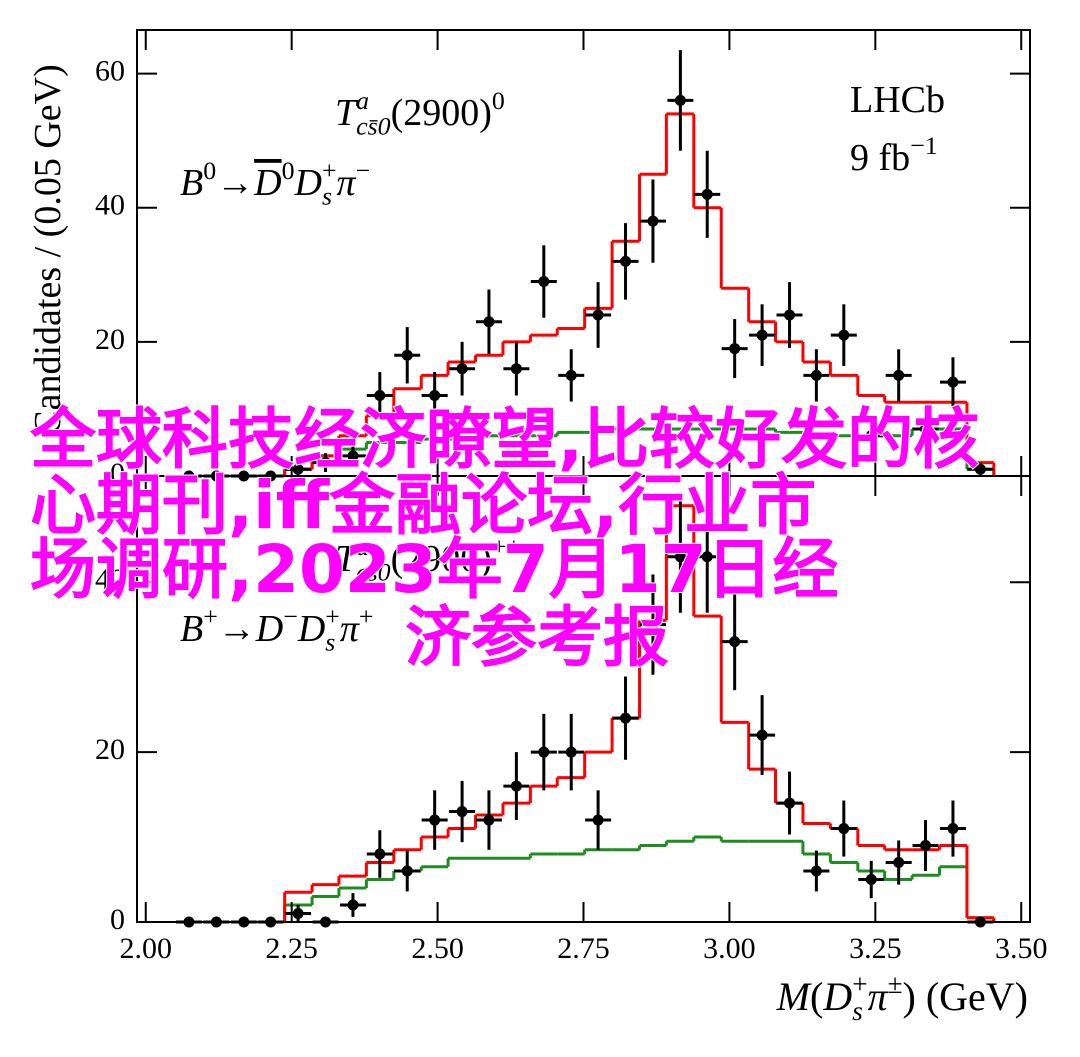  What do you see at coordinates (423, 505) in the screenshot?
I see `overlay-text: 心期刊,iff金融论坛,行业市` at bounding box center [423, 505].